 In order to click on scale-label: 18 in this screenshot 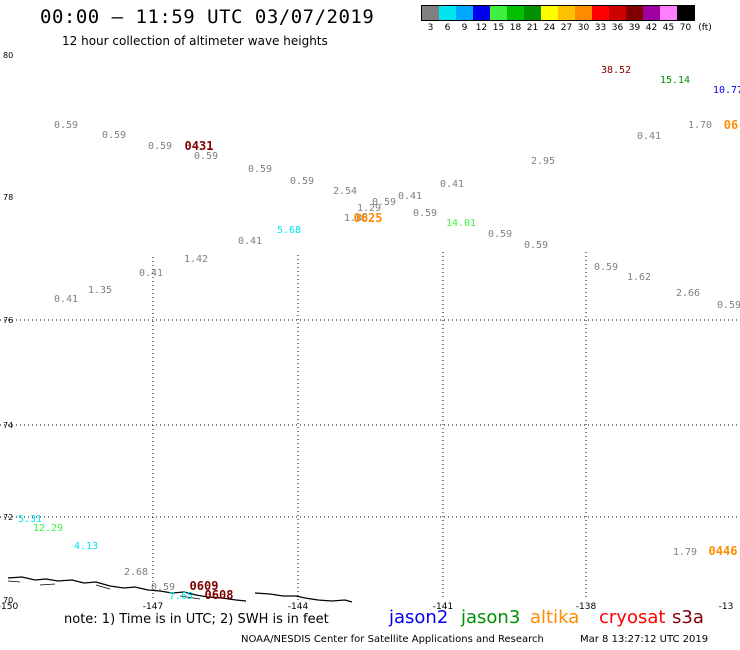, I will do `click(515, 28)`.